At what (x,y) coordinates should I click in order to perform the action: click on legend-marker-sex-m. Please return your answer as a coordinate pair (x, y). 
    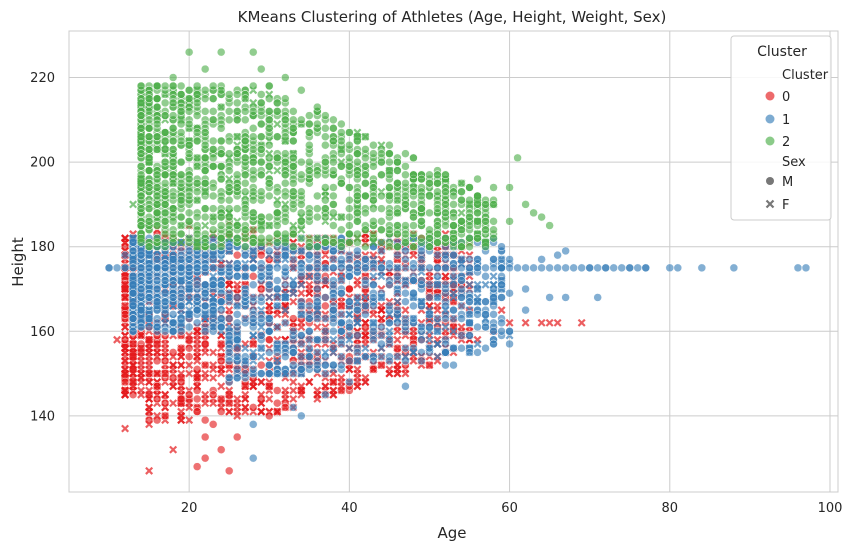
    Looking at the image, I should click on (770, 181).